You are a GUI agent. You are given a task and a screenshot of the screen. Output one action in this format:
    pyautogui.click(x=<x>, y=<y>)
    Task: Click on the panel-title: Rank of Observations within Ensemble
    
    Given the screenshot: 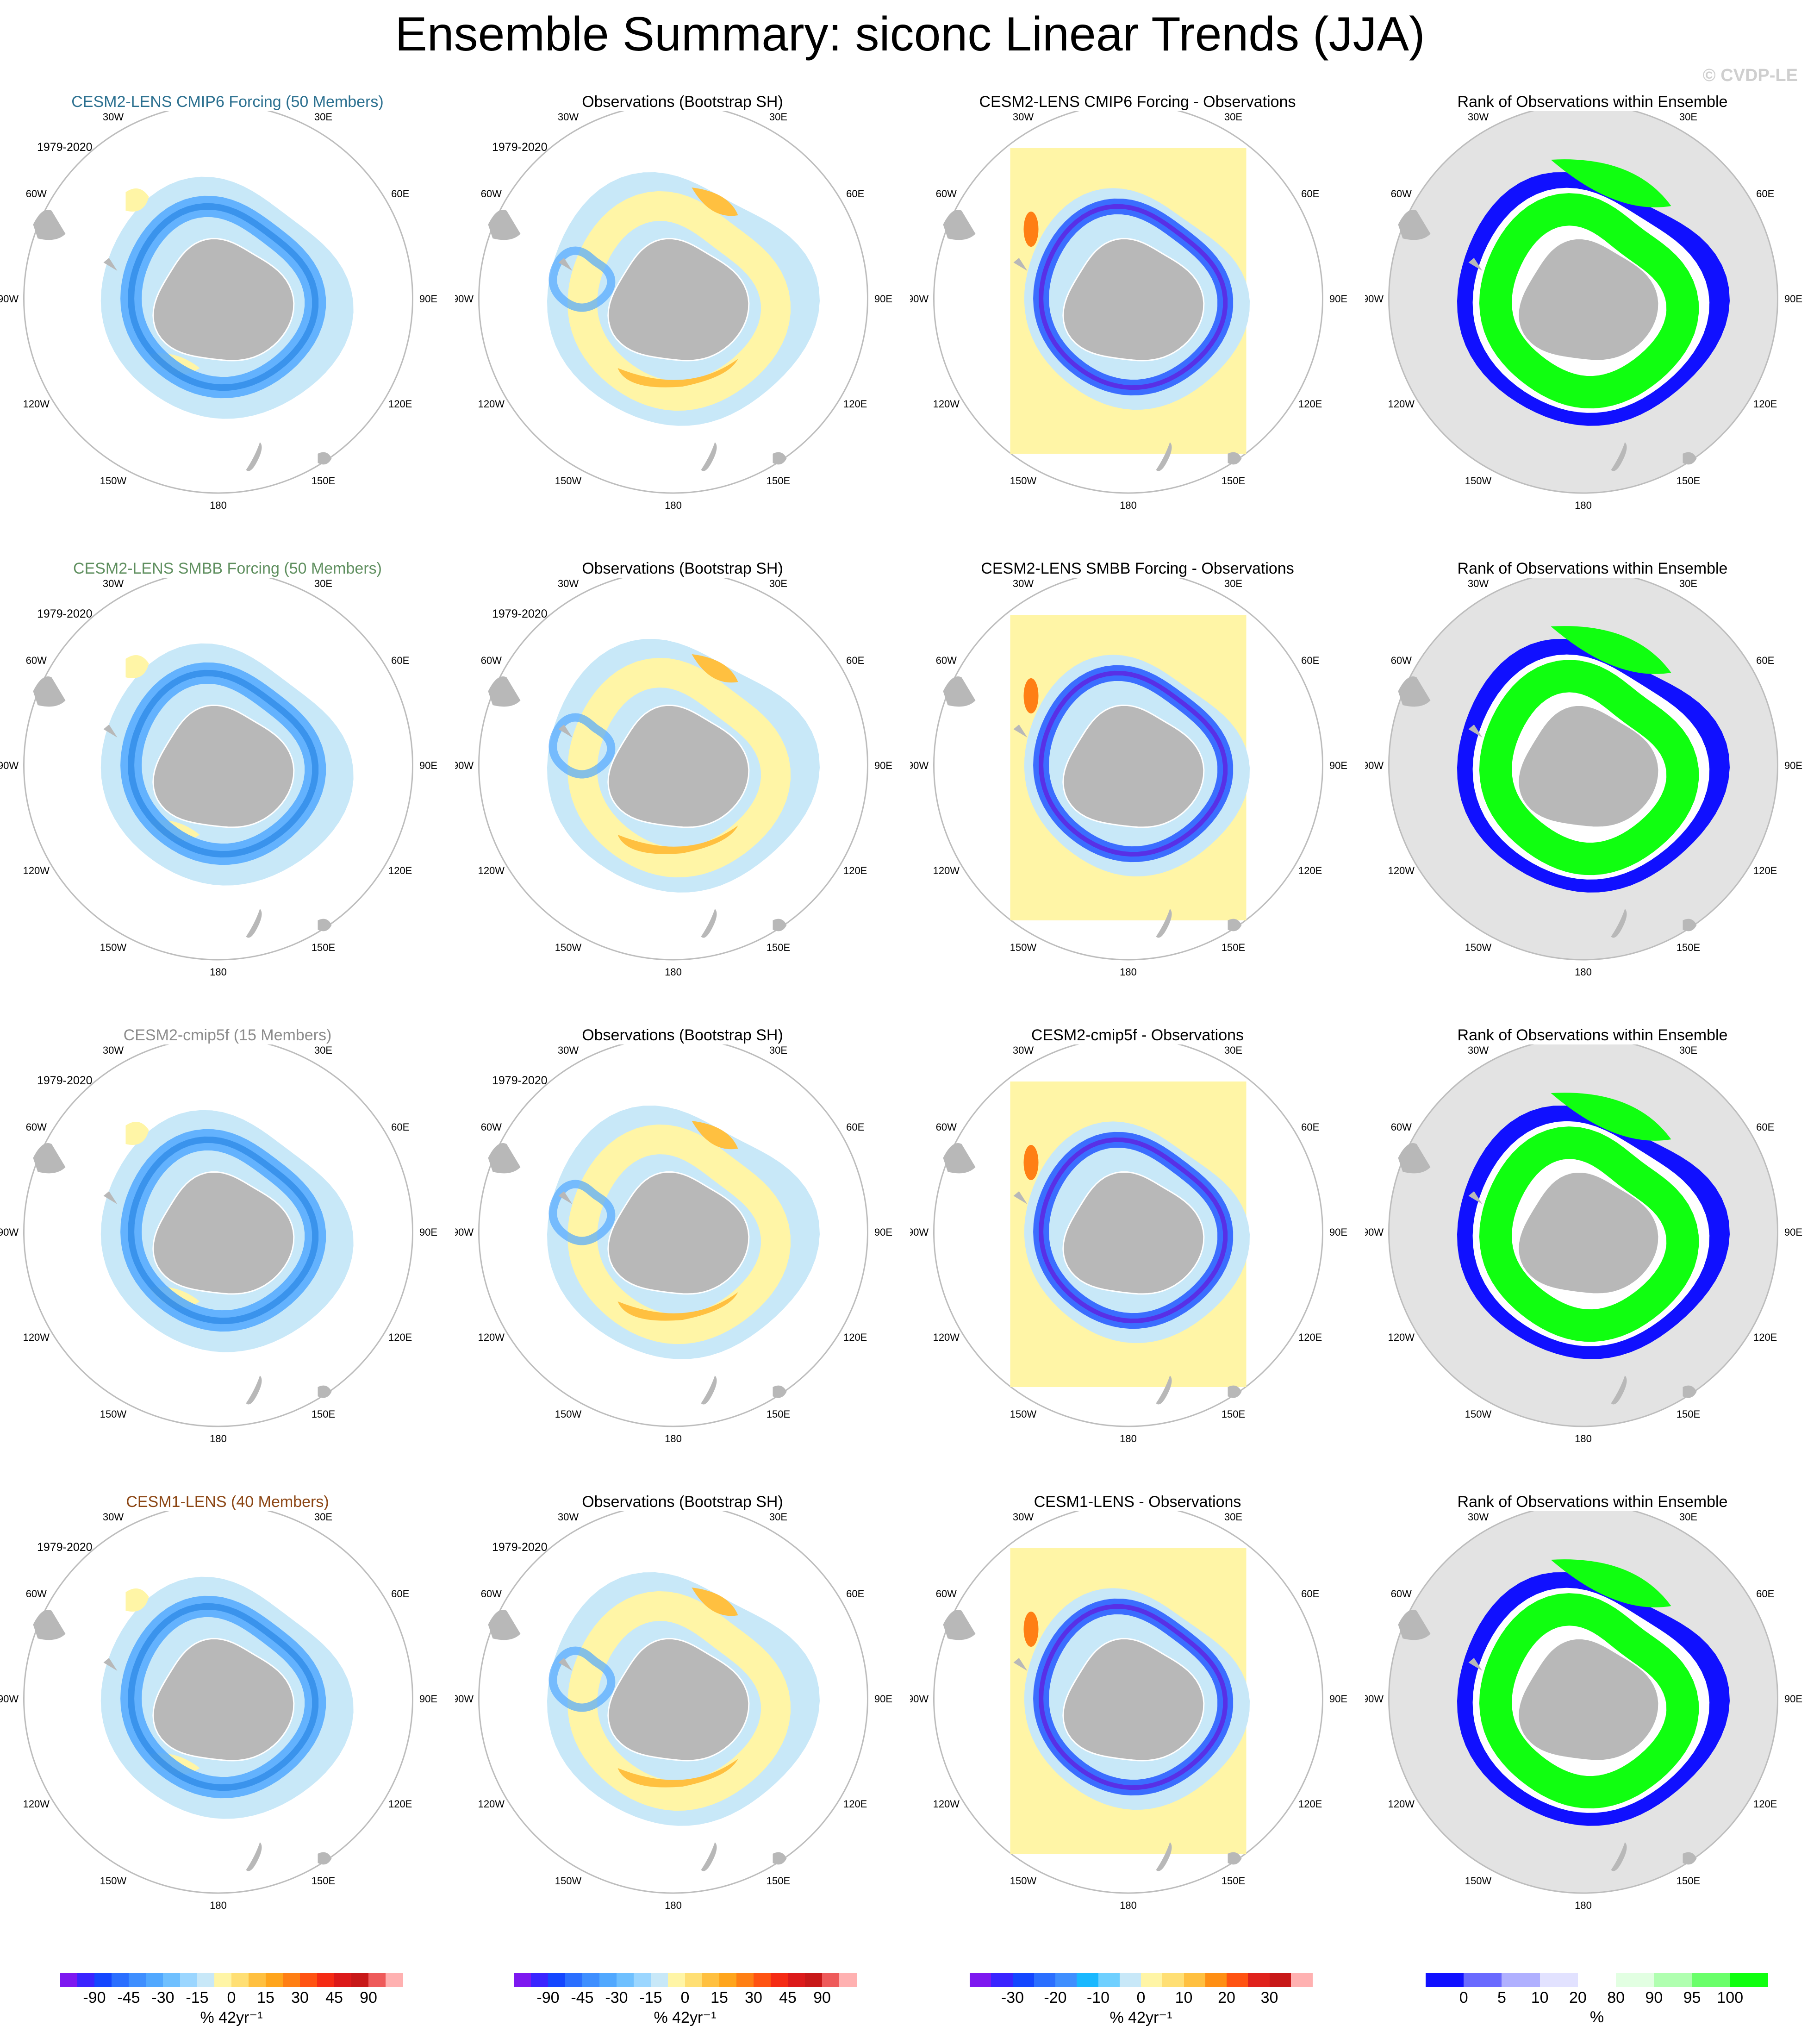 What is the action you would take?
    pyautogui.click(x=1592, y=102)
    